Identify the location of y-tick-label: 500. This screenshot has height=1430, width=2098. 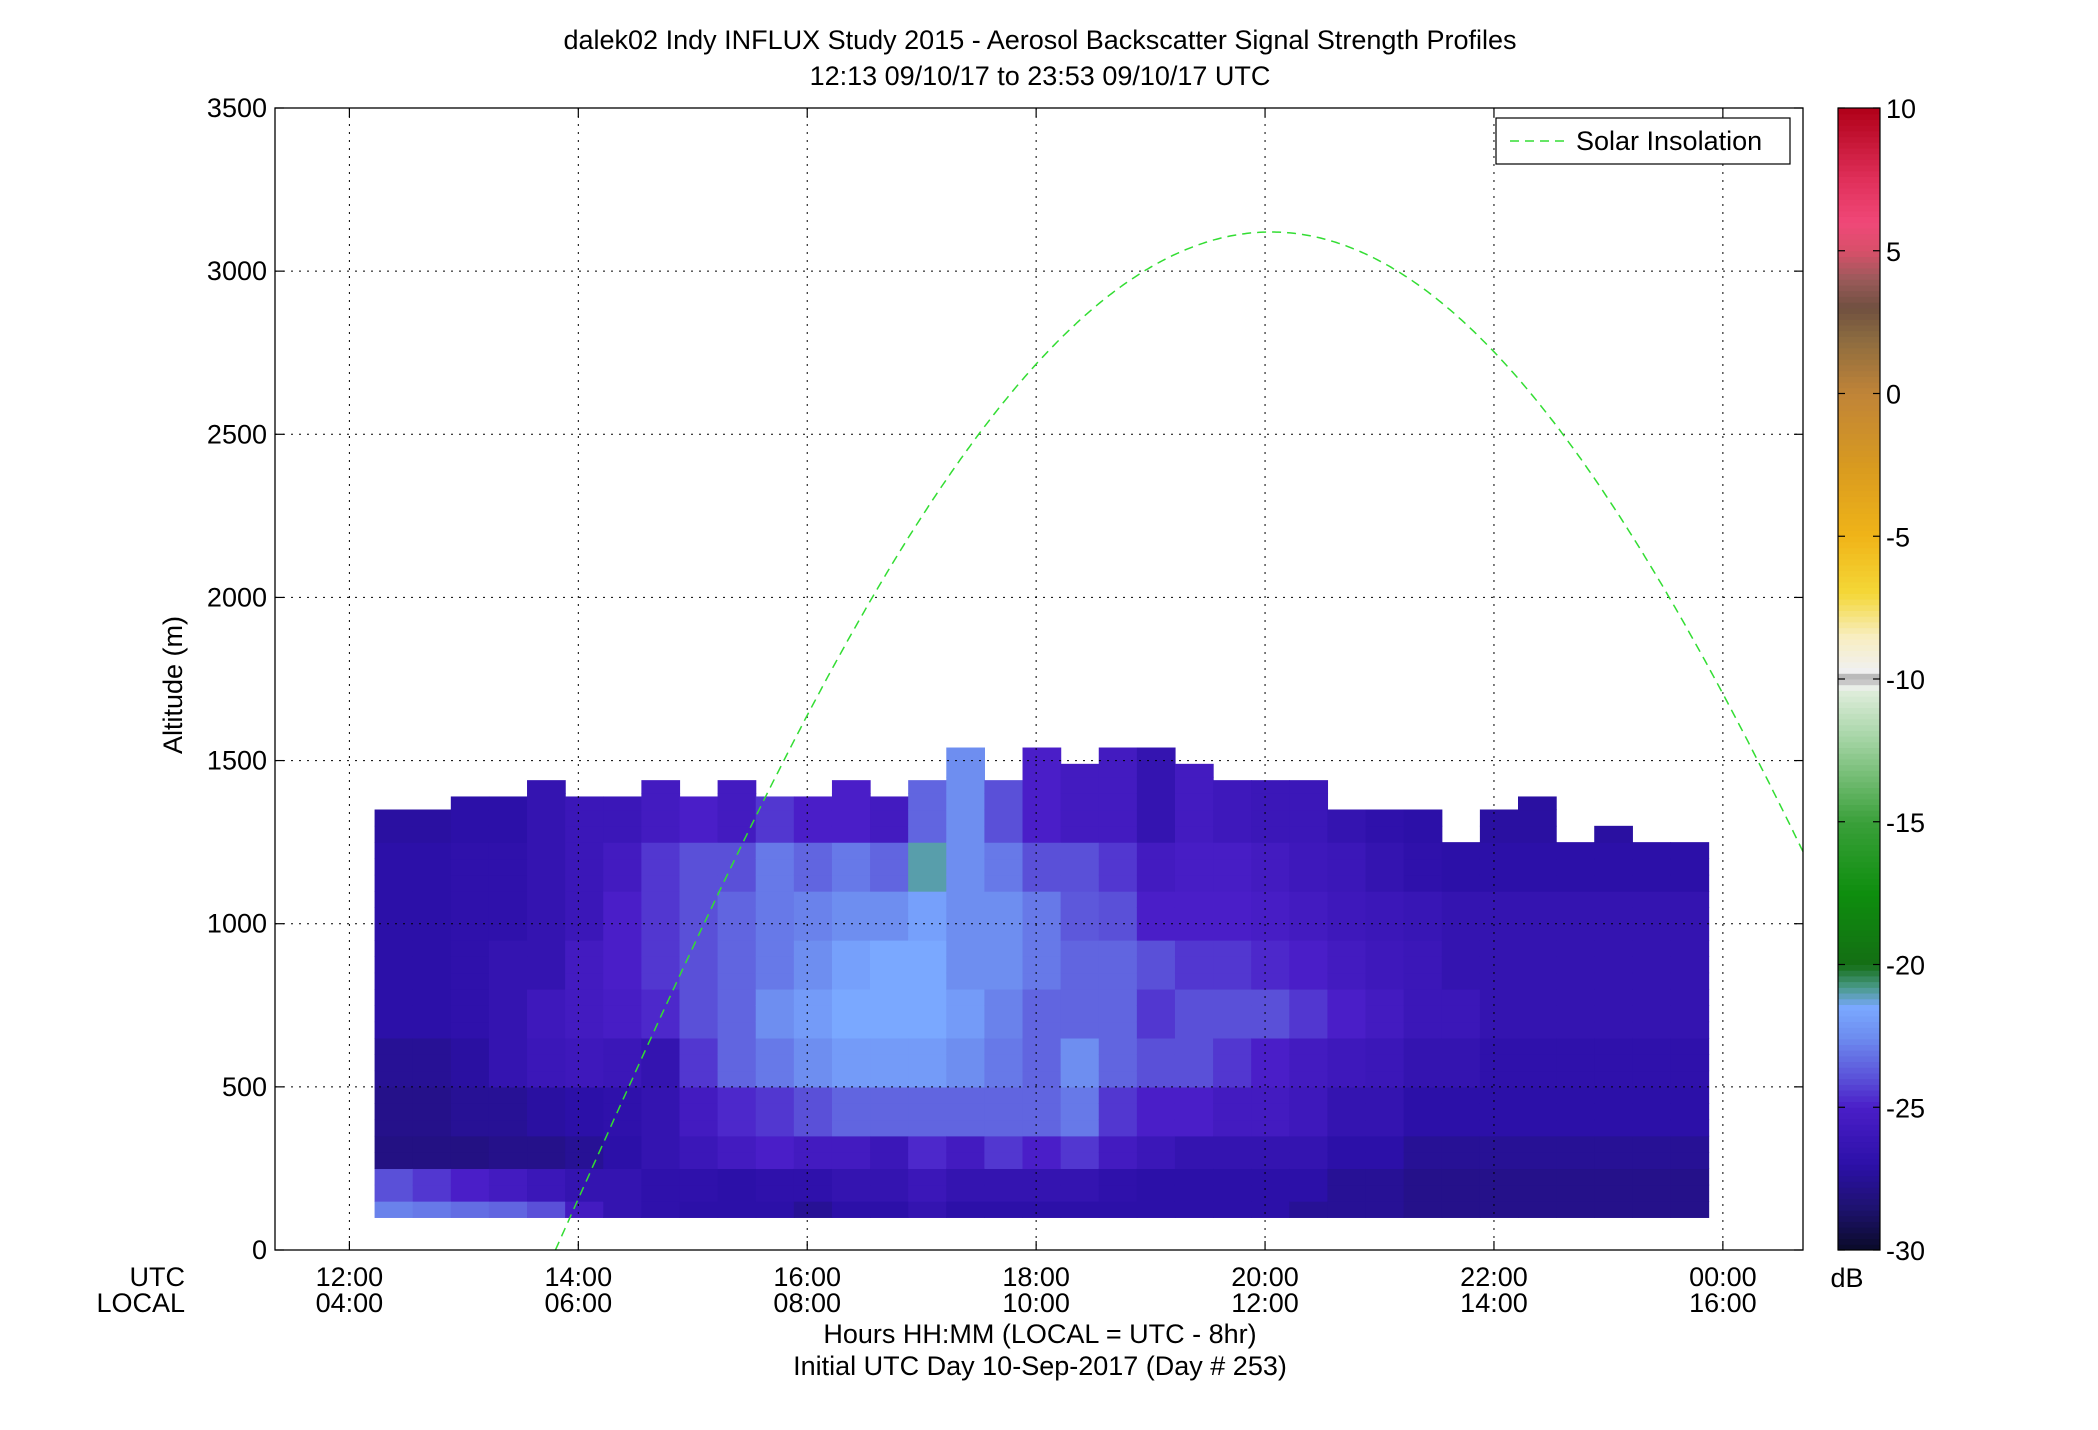
(244, 1087).